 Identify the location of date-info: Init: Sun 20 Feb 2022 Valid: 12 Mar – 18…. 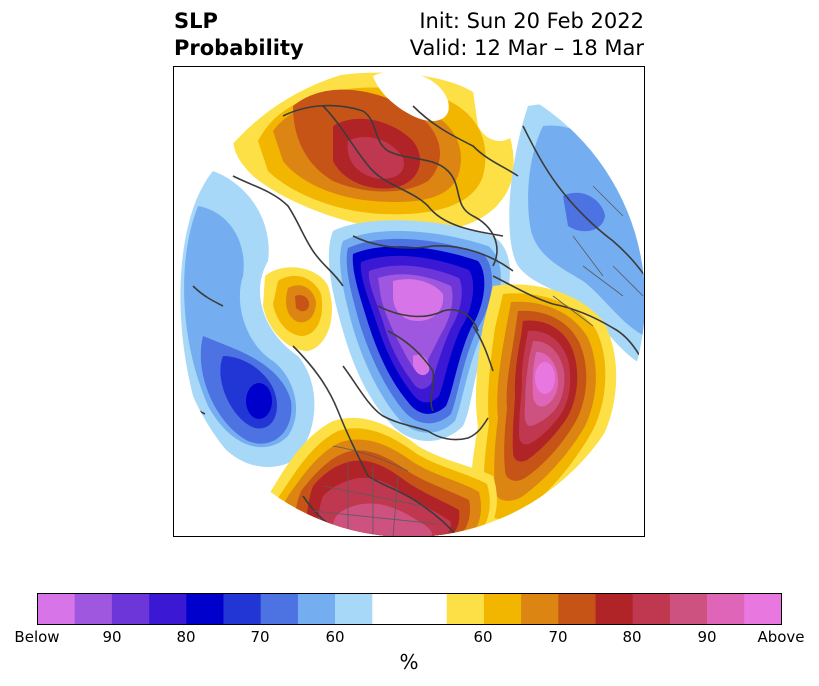
(527, 35).